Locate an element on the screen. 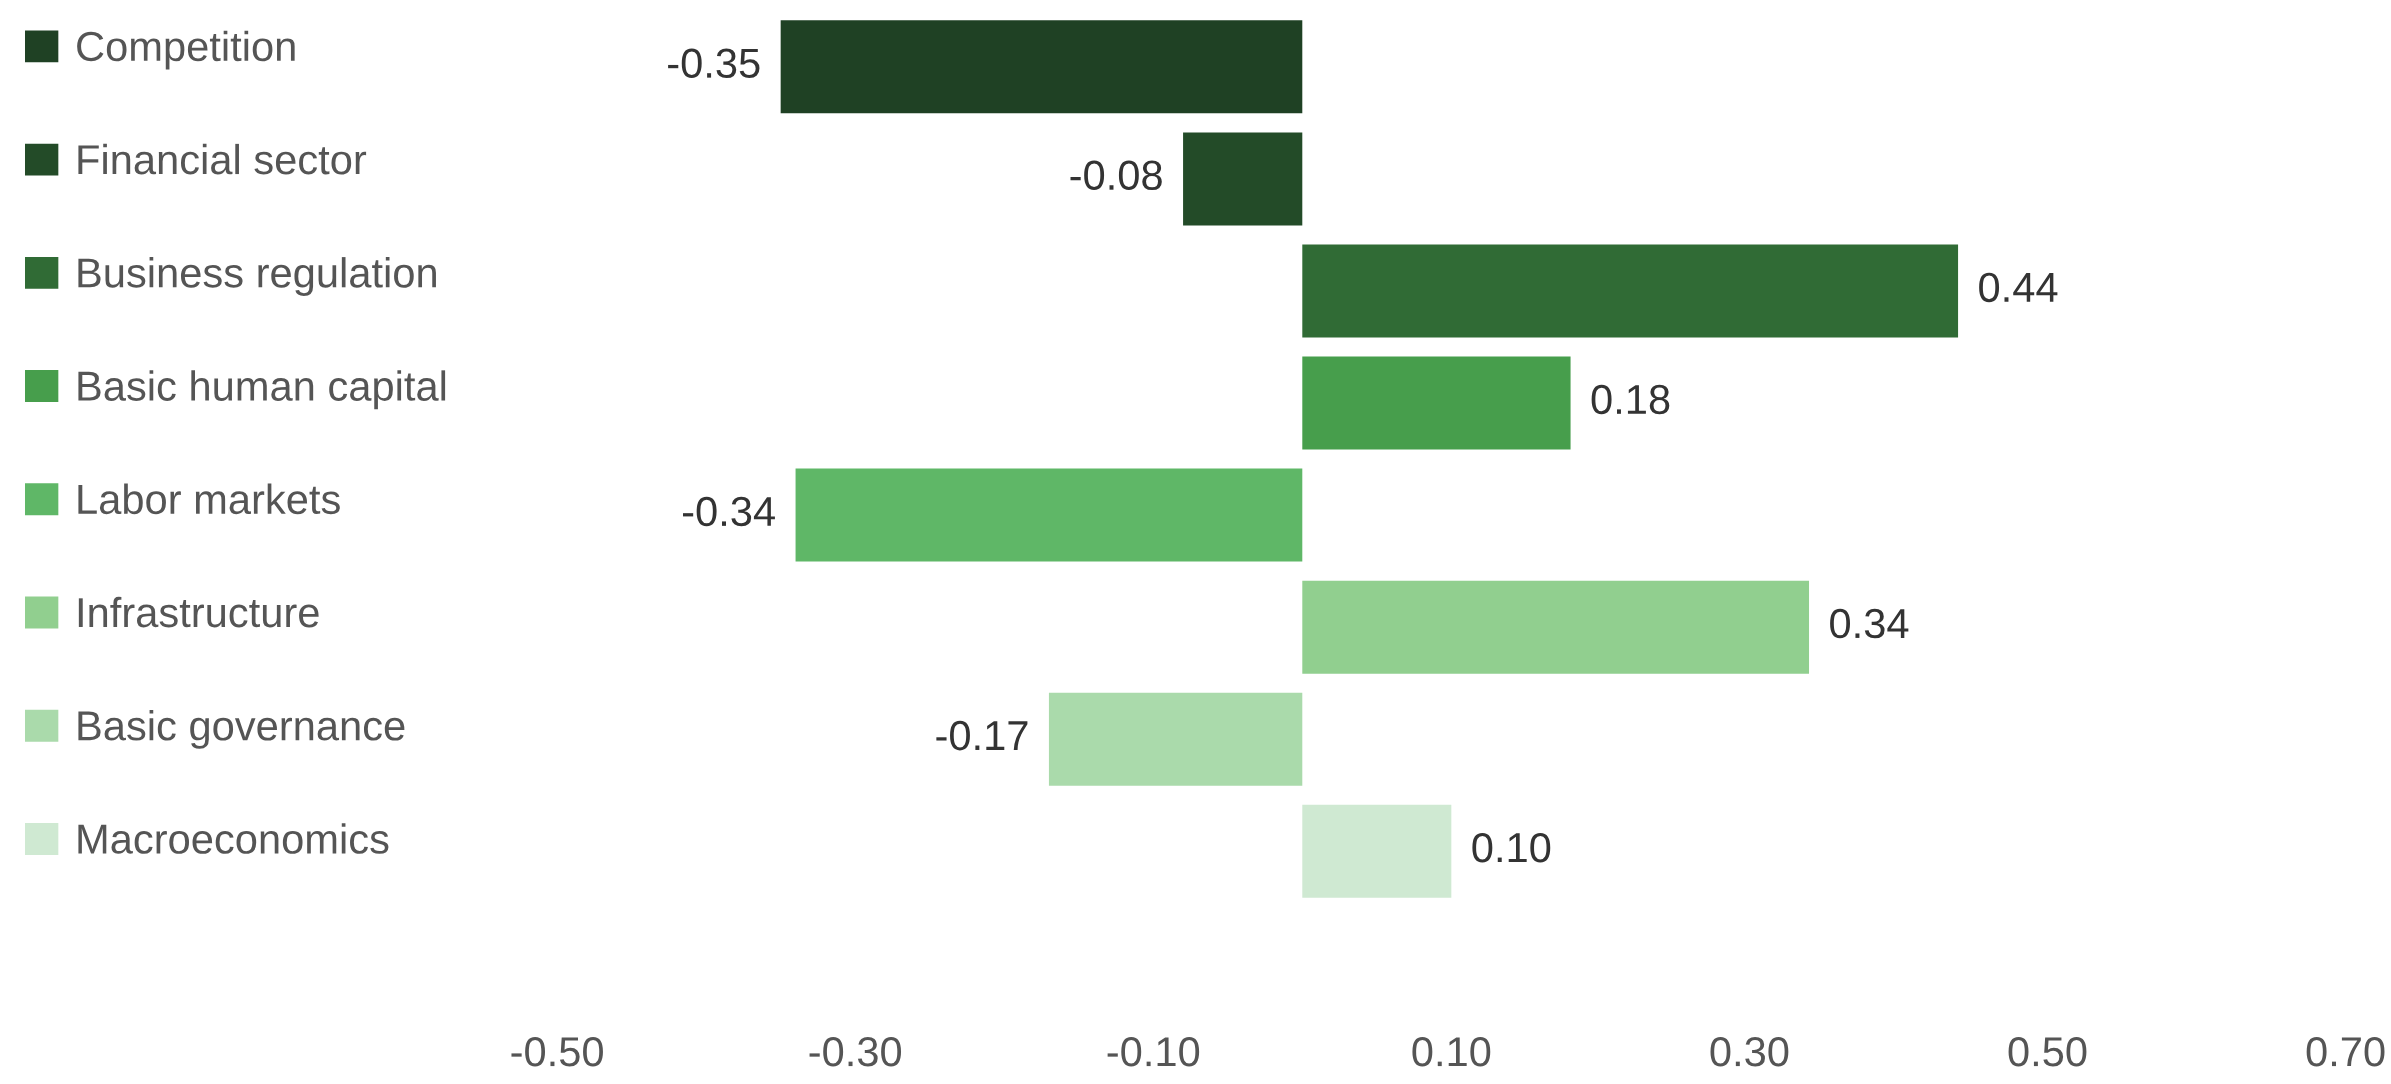 This screenshot has width=2391, height=1084. x-tick-label: 0.70 is located at coordinates (2345, 1052).